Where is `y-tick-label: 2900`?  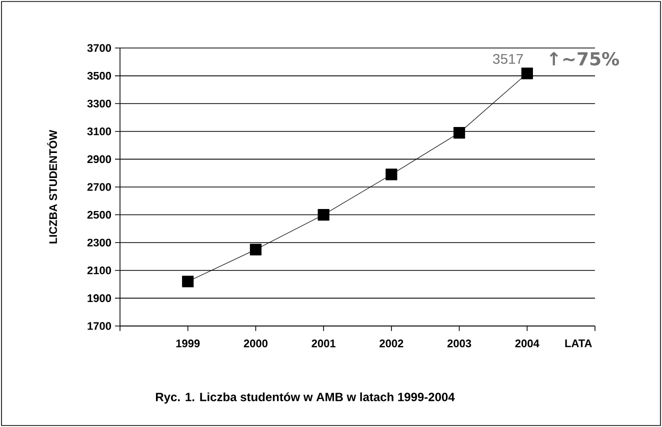
y-tick-label: 2900 is located at coordinates (99, 159).